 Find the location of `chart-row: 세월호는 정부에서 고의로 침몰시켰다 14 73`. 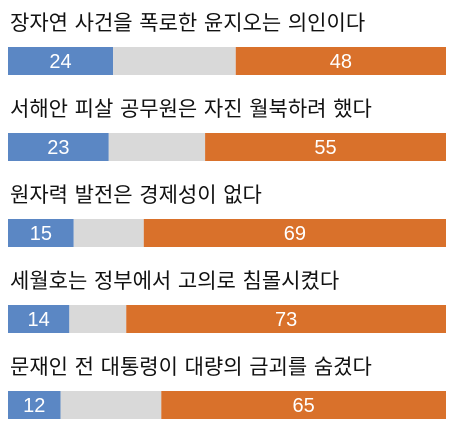

chart-row: 세월호는 정부에서 고의로 침몰시켰다 14 73 is located at coordinates (227, 301).